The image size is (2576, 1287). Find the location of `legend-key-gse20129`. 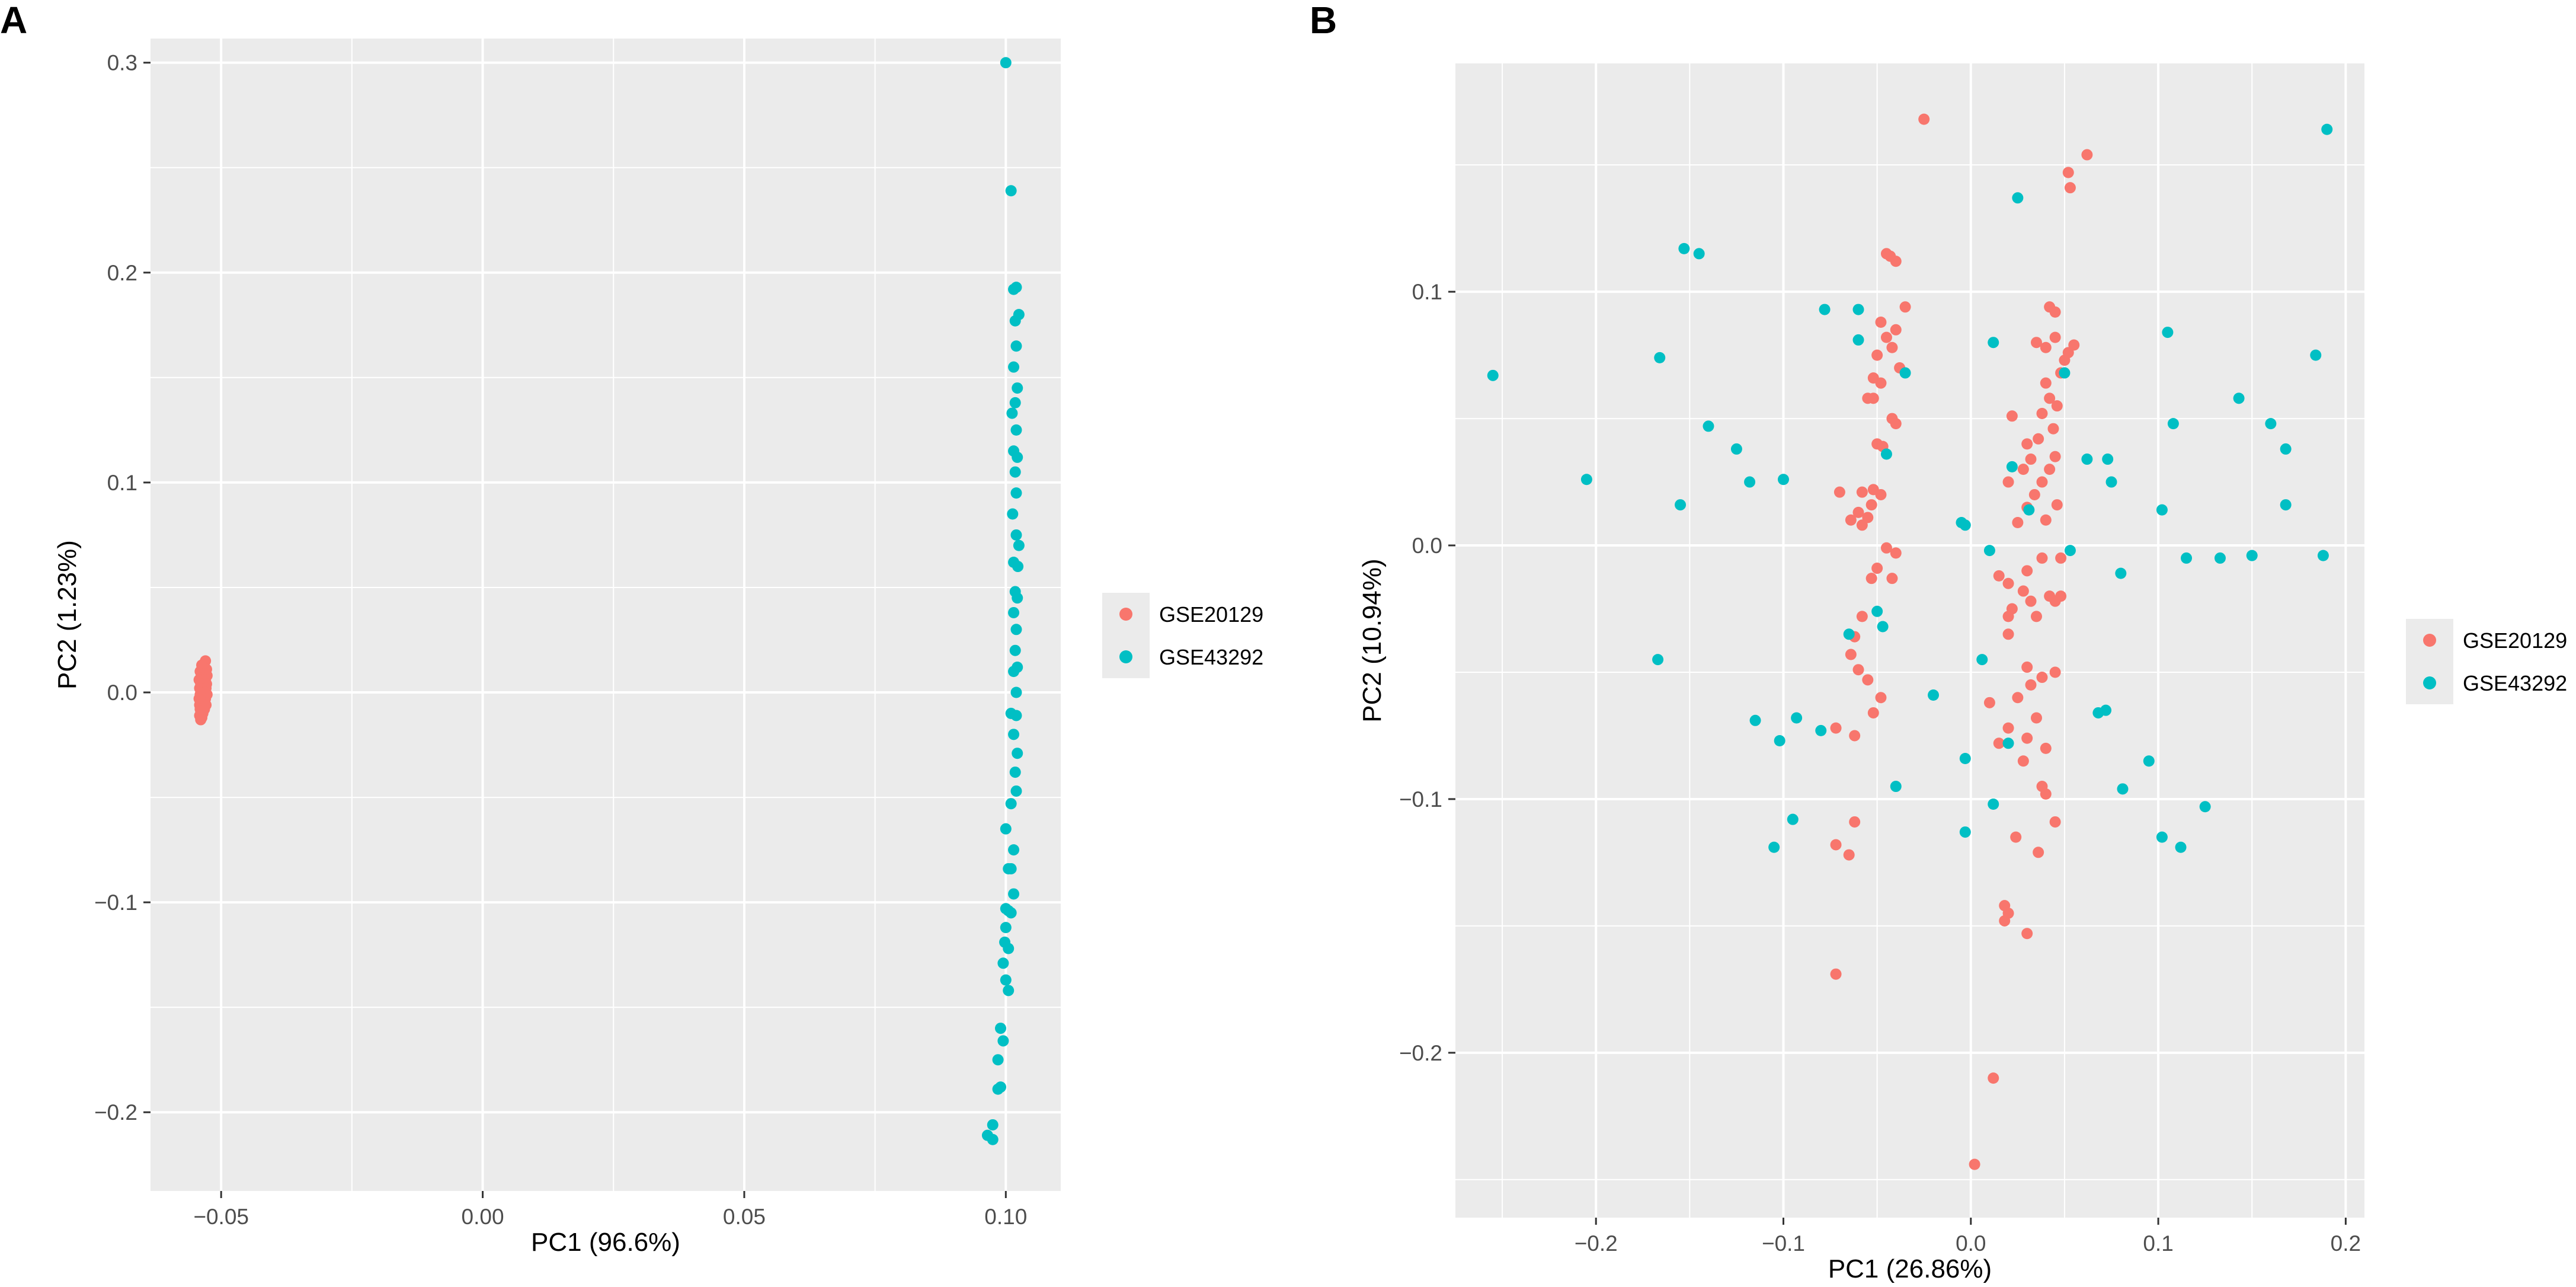

legend-key-gse20129 is located at coordinates (2429, 640).